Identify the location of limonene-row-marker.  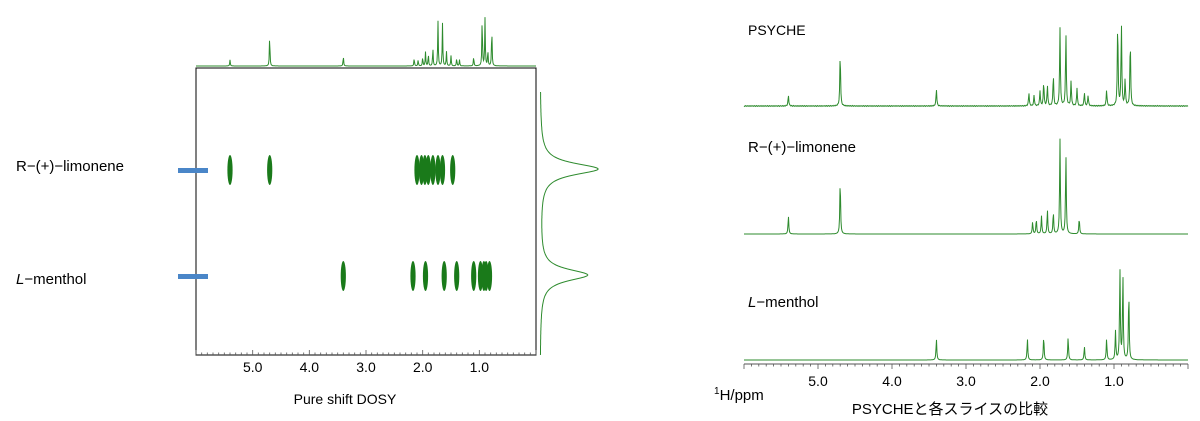
(193, 170).